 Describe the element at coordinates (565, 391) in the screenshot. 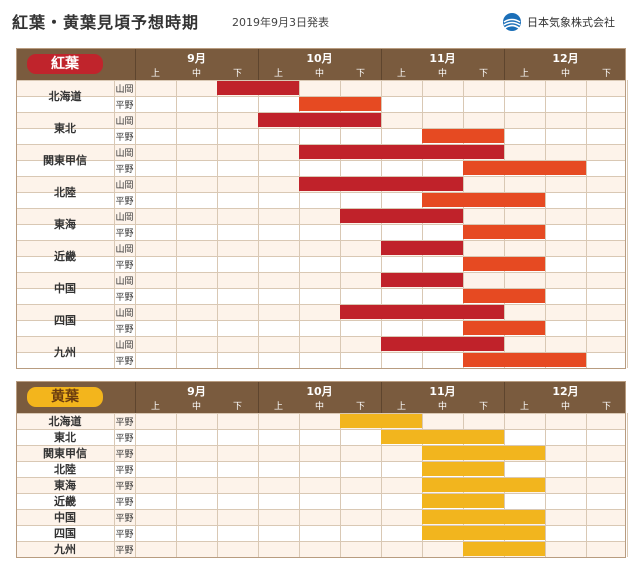

I see `month-label: 12月` at that location.